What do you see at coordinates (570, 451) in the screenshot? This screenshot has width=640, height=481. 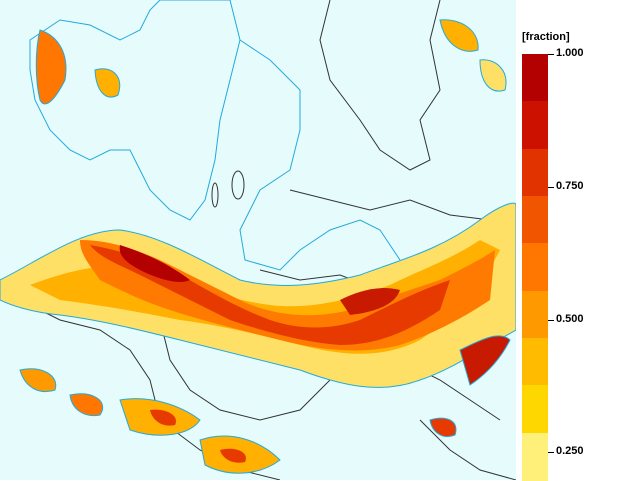 I see `legend-label: 0.250` at bounding box center [570, 451].